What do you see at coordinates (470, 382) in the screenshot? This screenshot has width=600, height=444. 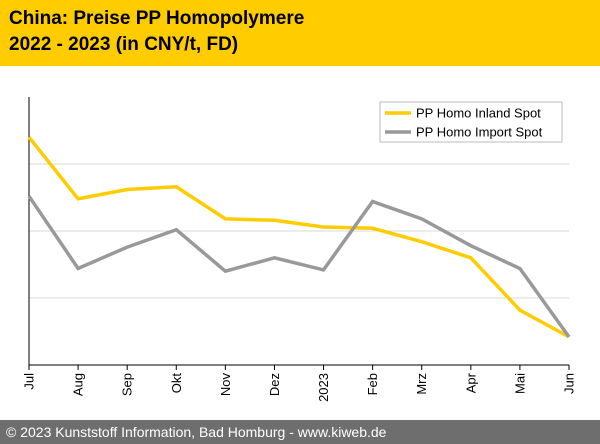 I see `x-tick-label-apr: Apr` at bounding box center [470, 382].